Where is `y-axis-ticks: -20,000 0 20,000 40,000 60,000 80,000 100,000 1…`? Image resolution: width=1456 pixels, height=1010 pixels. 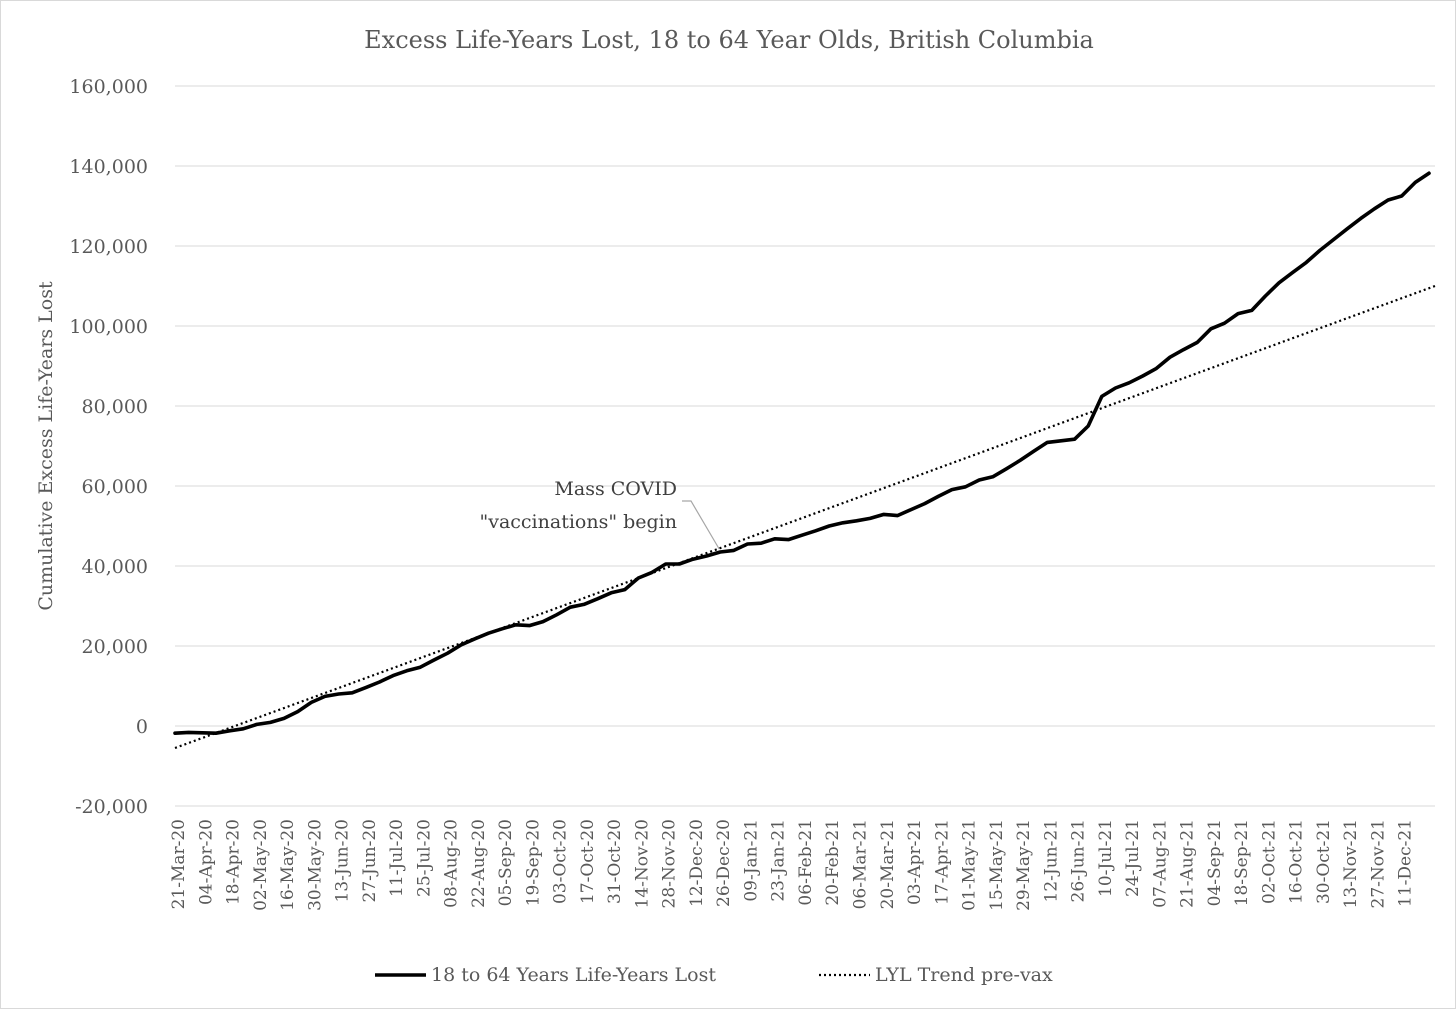 y-axis-ticks: -20,000 0 20,000 40,000 60,000 80,000 100,000 1… is located at coordinates (108, 447).